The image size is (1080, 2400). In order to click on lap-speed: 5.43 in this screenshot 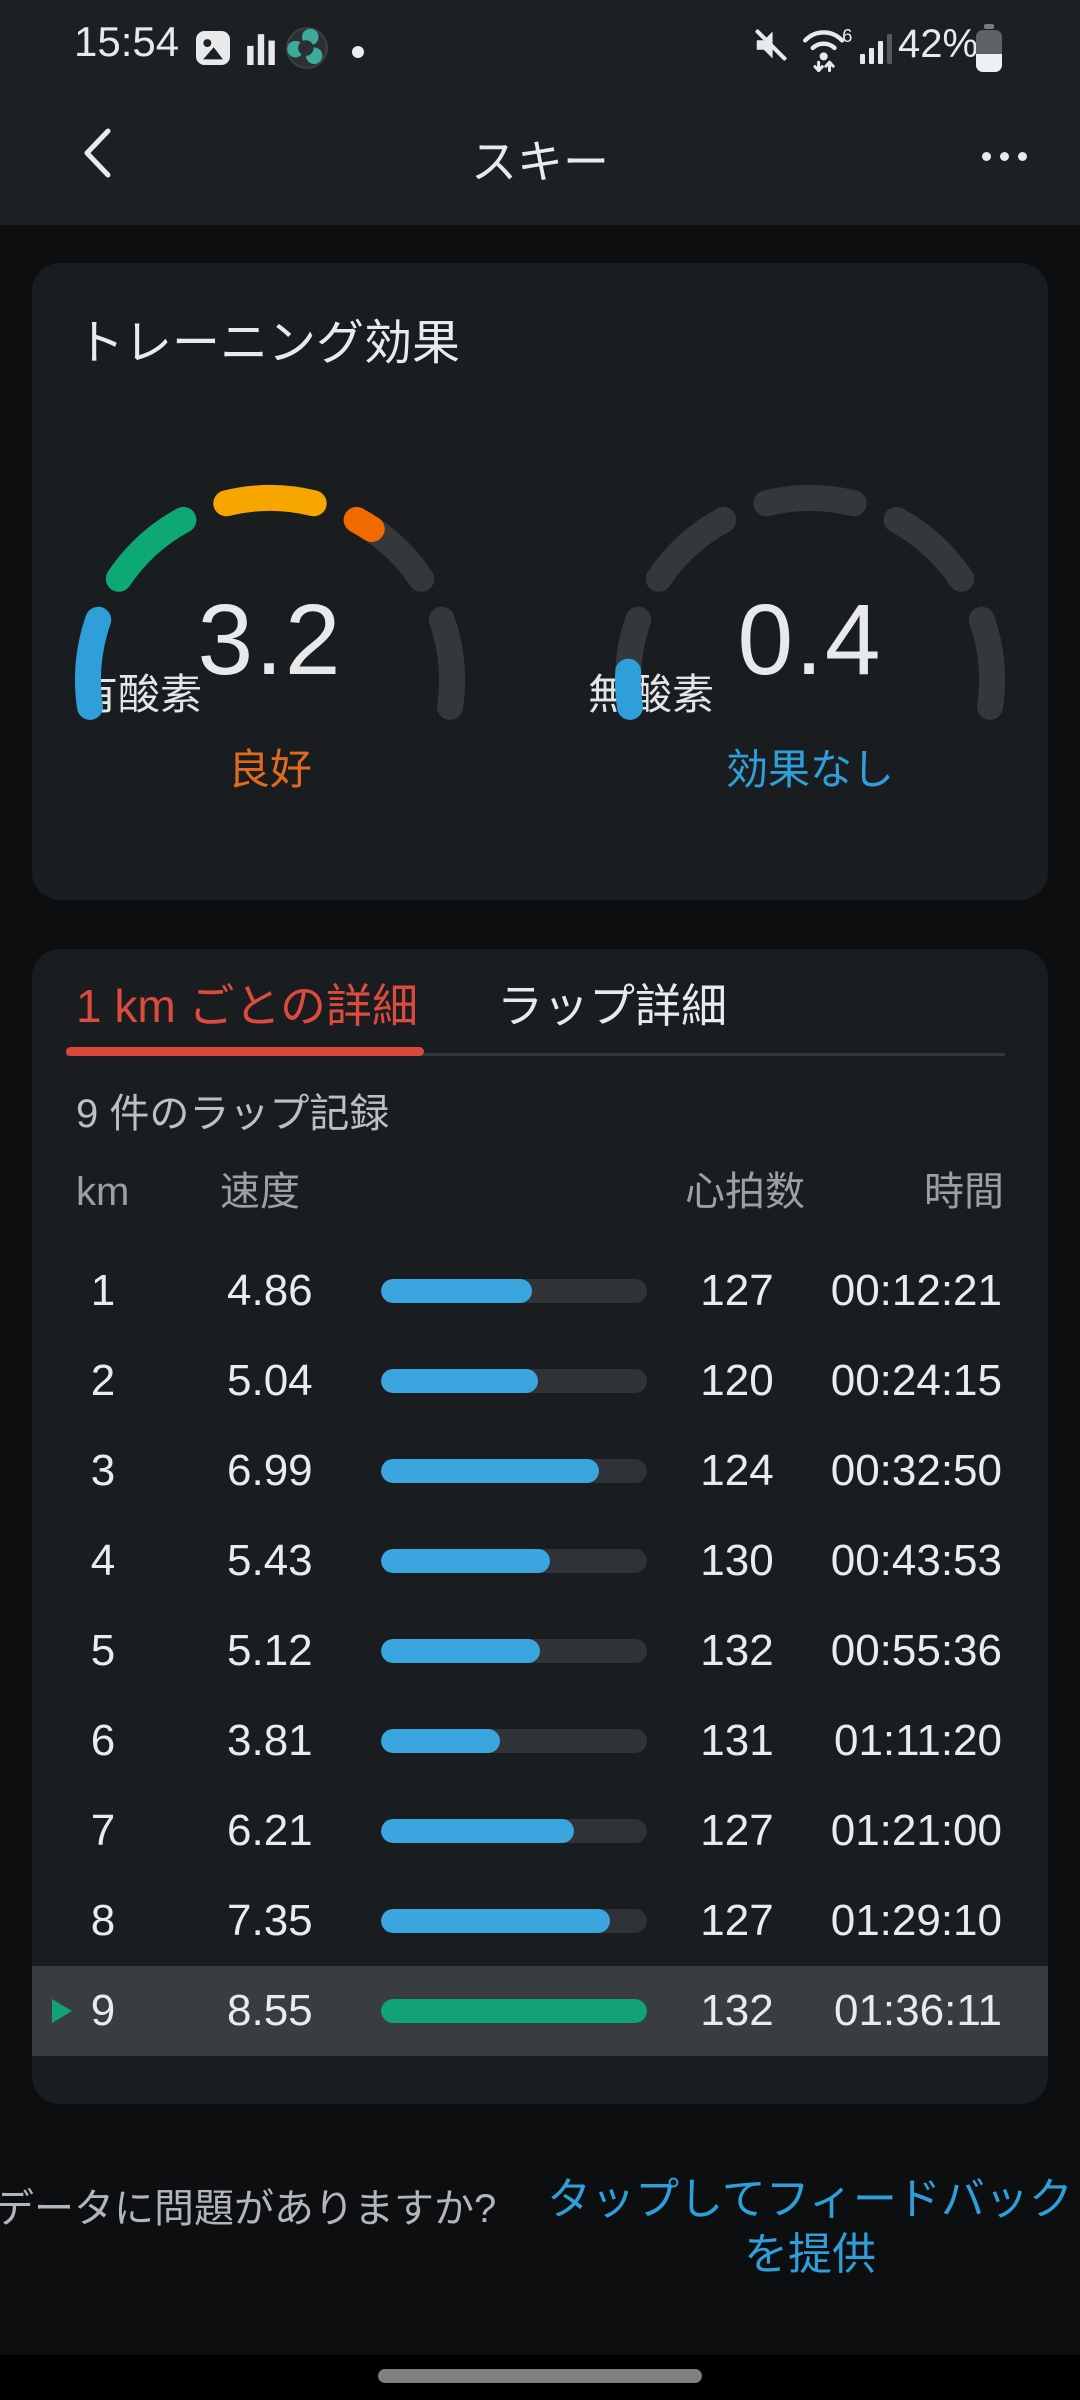, I will do `click(270, 1560)`.